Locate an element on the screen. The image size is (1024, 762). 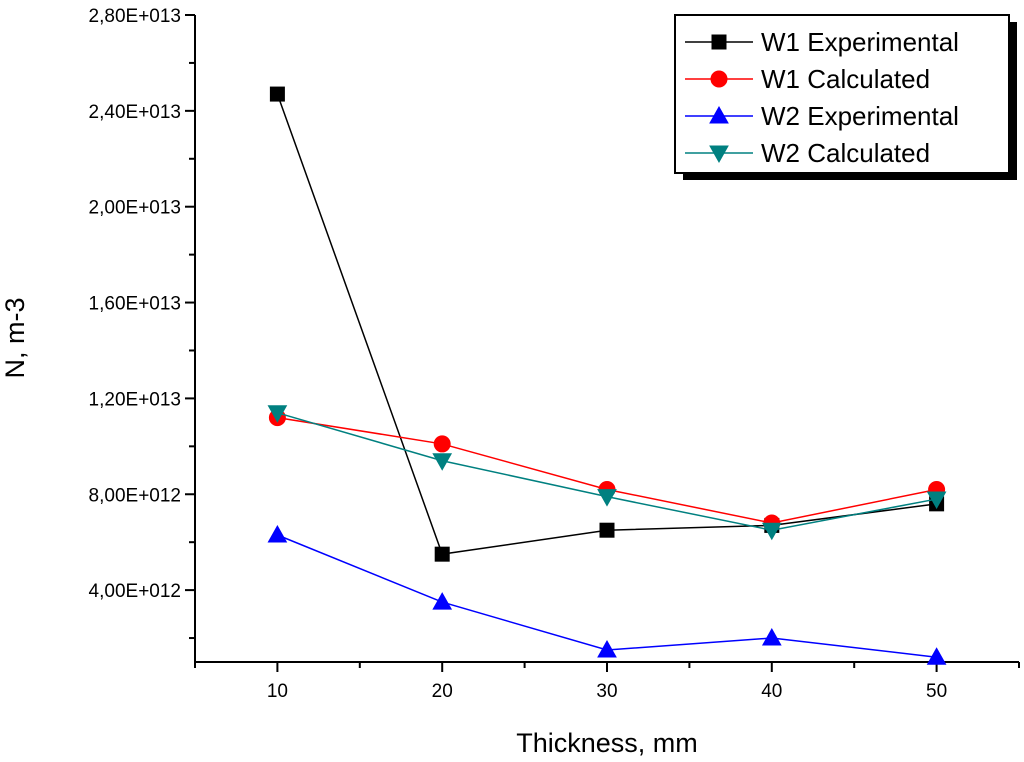
y-tick-label: 1,20E+013 is located at coordinates (135, 399).